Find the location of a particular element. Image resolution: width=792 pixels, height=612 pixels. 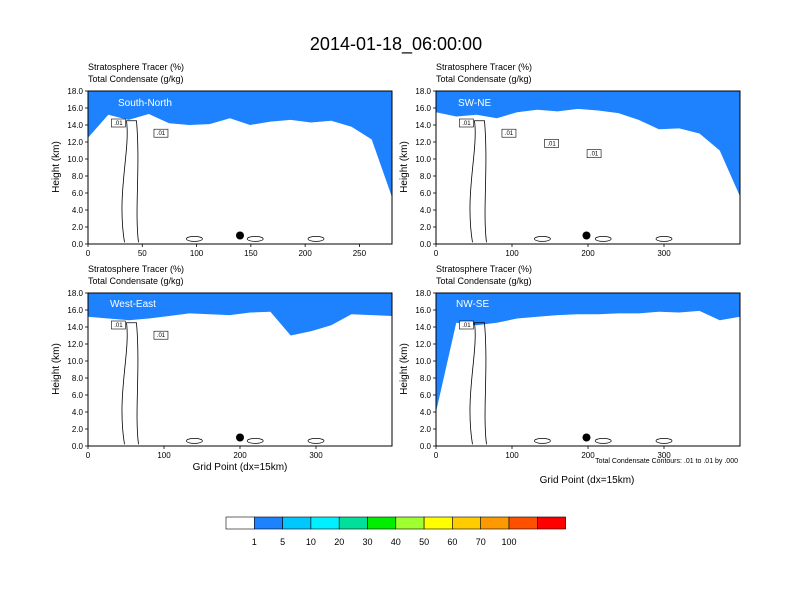

colorbar-label: 70 is located at coordinates (481, 542).